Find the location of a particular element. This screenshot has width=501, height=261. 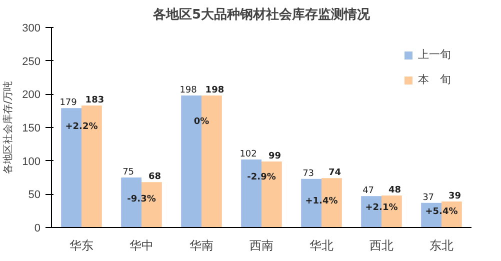

x-tick-label: 西北 is located at coordinates (382, 245).